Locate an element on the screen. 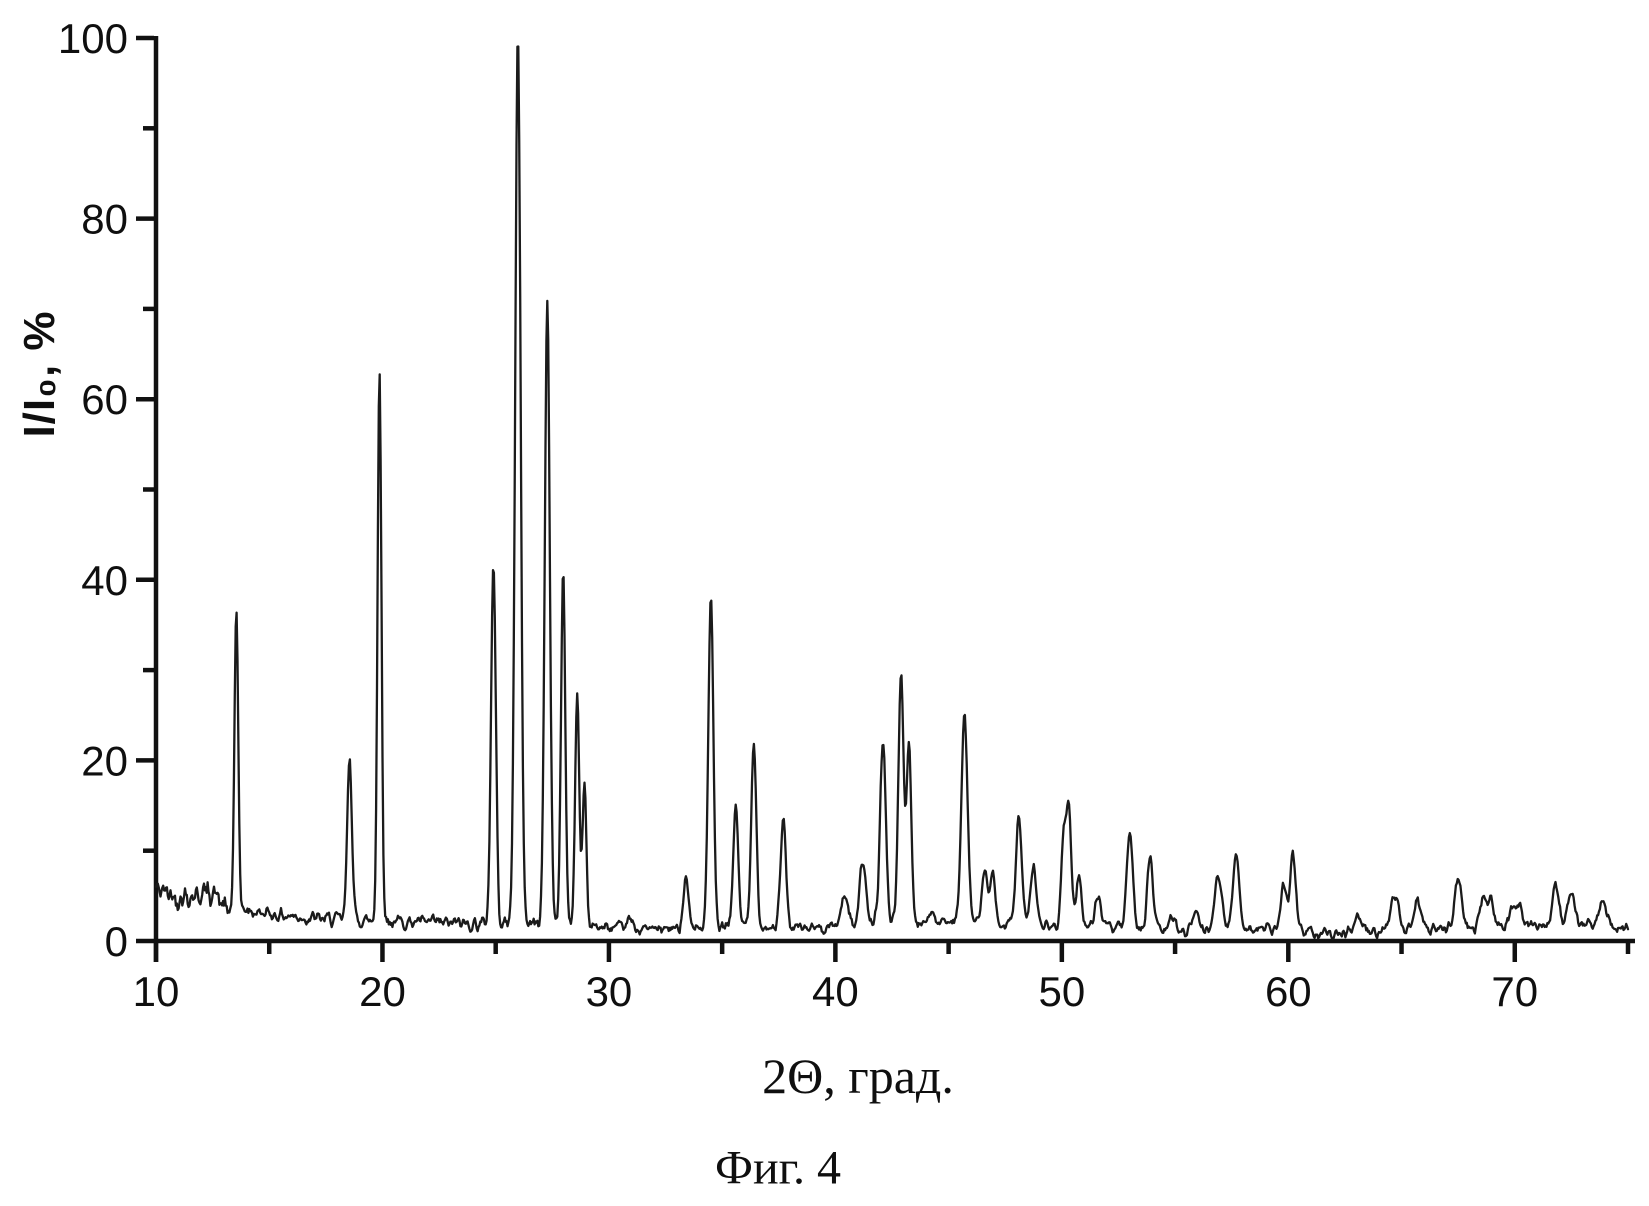  y-axis-label: I/I₀, % is located at coordinates (39, 374).